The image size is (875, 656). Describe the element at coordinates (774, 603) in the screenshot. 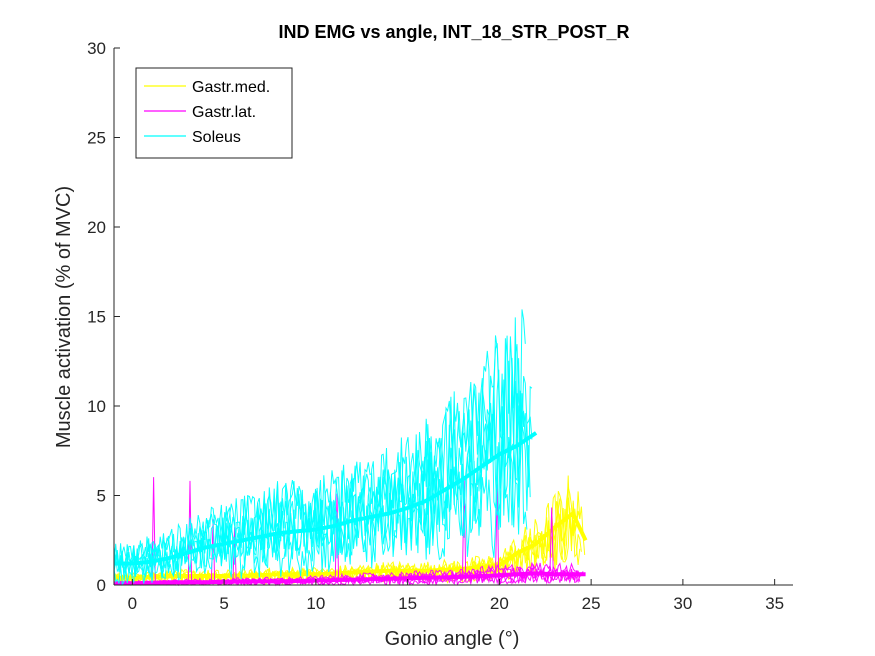

I see `x-tick-label: 35` at that location.